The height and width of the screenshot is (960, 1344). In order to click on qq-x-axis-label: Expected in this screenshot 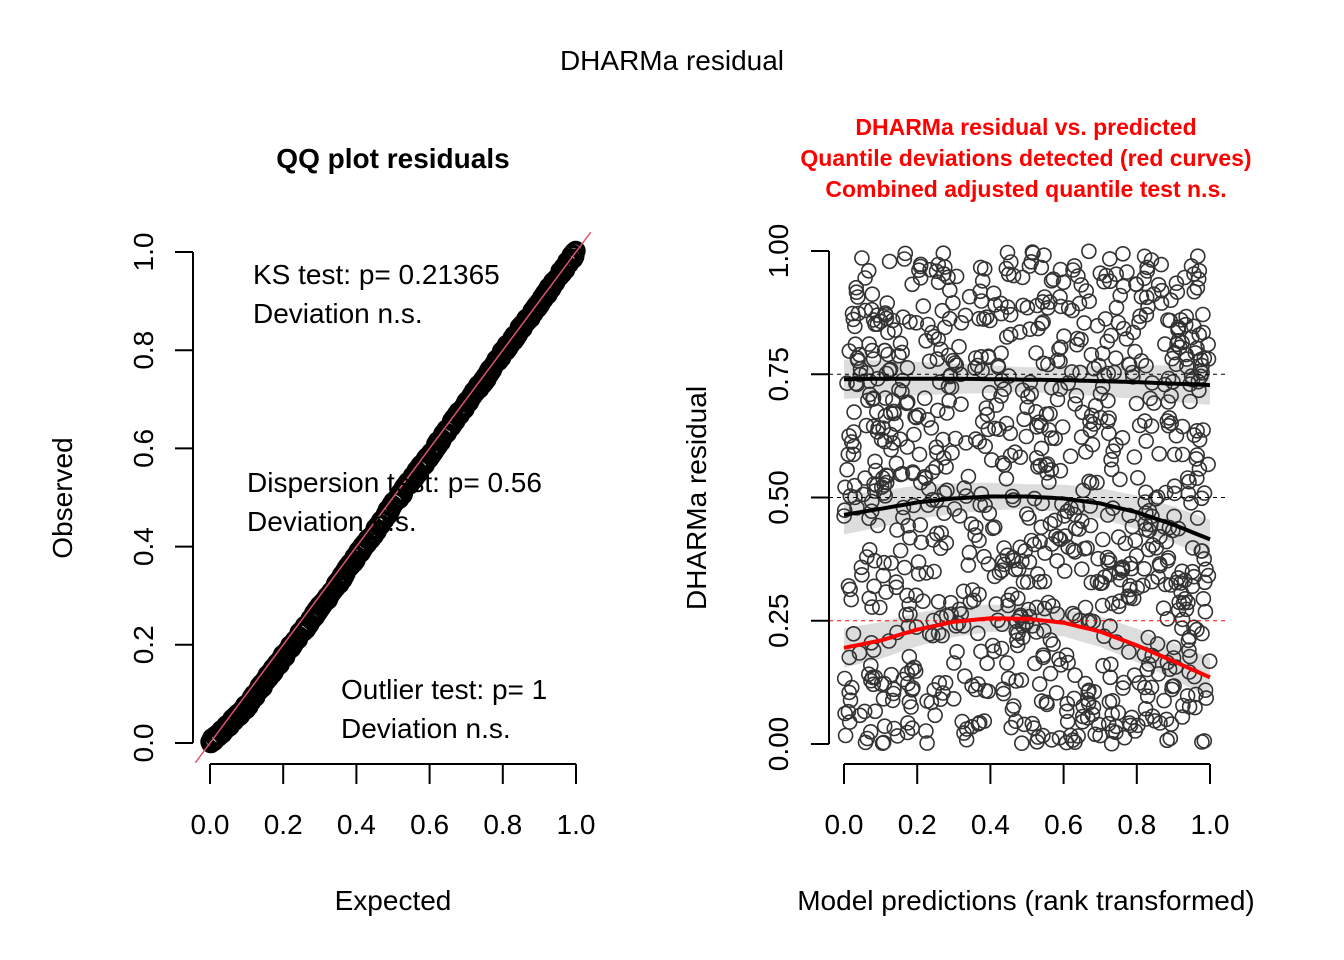, I will do `click(393, 900)`.